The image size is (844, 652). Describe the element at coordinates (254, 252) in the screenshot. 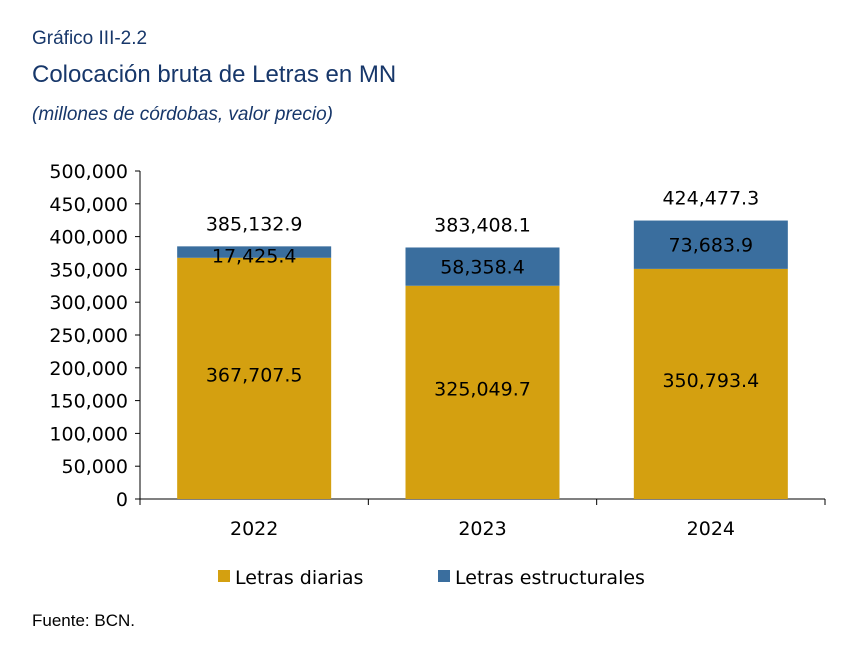

I see `bar-letras-estructurales-2022` at that location.